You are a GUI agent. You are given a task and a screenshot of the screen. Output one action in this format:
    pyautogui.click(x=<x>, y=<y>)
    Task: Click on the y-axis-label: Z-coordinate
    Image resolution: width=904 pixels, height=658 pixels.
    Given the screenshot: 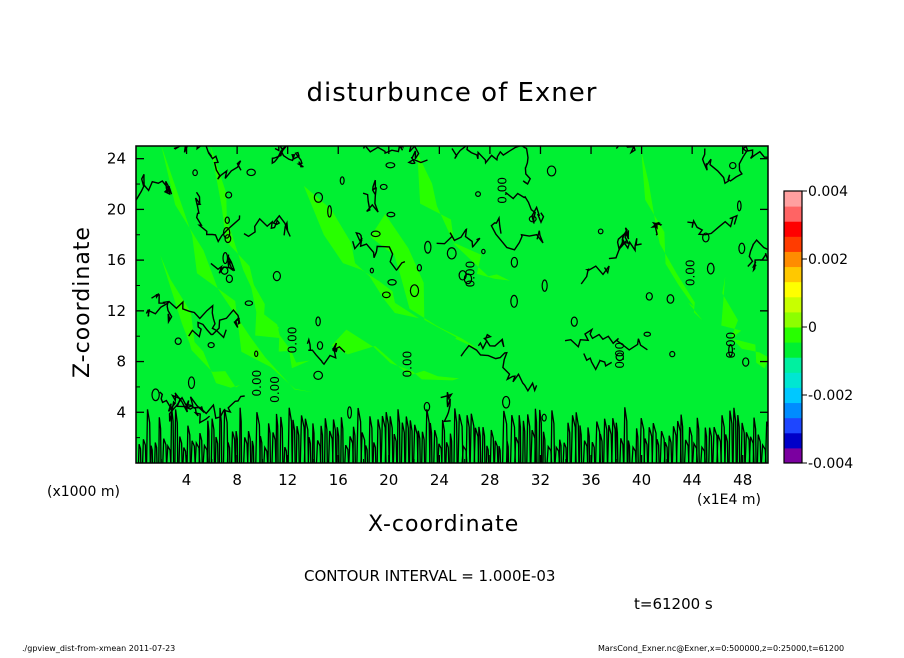 What is the action you would take?
    pyautogui.click(x=82, y=302)
    